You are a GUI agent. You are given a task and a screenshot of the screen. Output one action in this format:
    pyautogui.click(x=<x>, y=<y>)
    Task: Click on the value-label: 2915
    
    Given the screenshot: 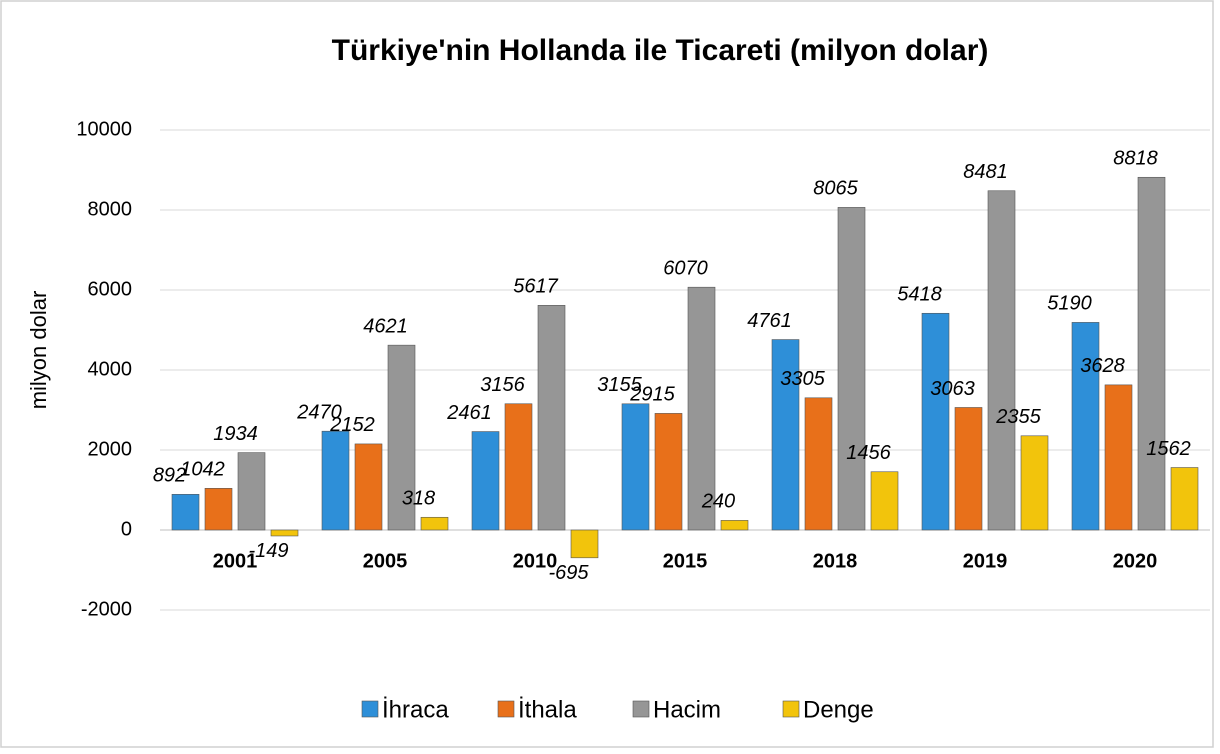 What is the action you would take?
    pyautogui.click(x=652, y=395)
    